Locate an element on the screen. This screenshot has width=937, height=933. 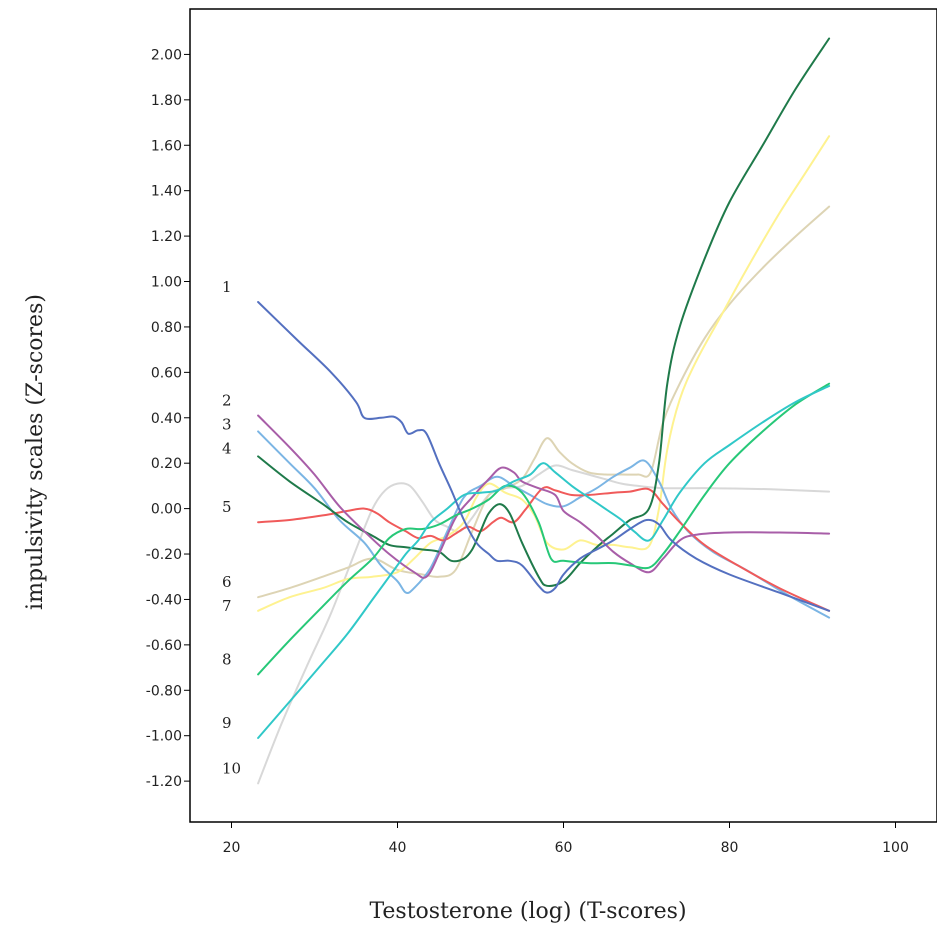
y-tick-label: -0.80 is located at coordinates (164, 691).